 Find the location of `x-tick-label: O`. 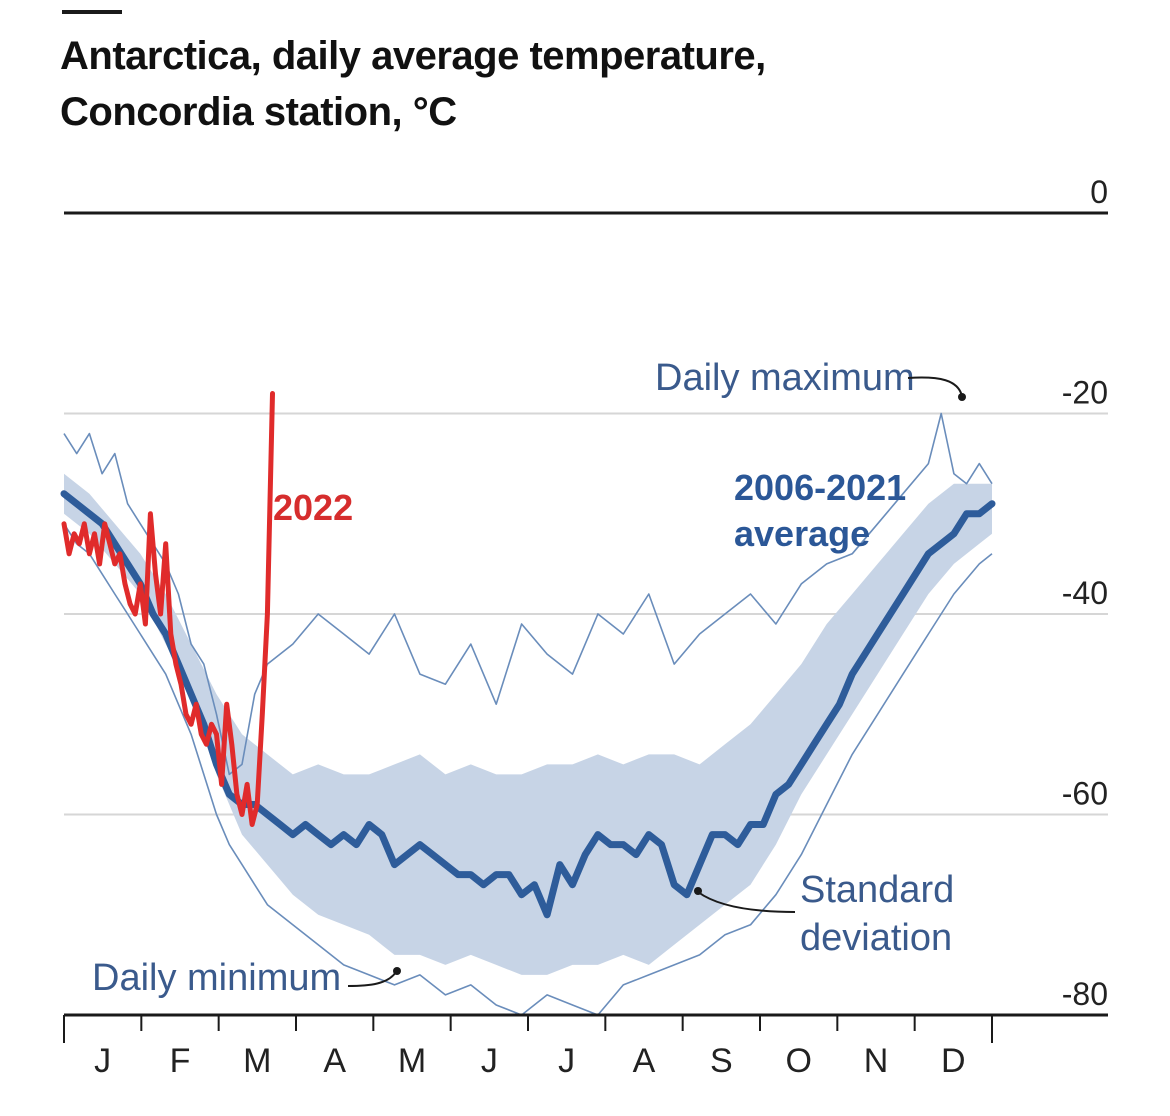

x-tick-label: O is located at coordinates (798, 1061).